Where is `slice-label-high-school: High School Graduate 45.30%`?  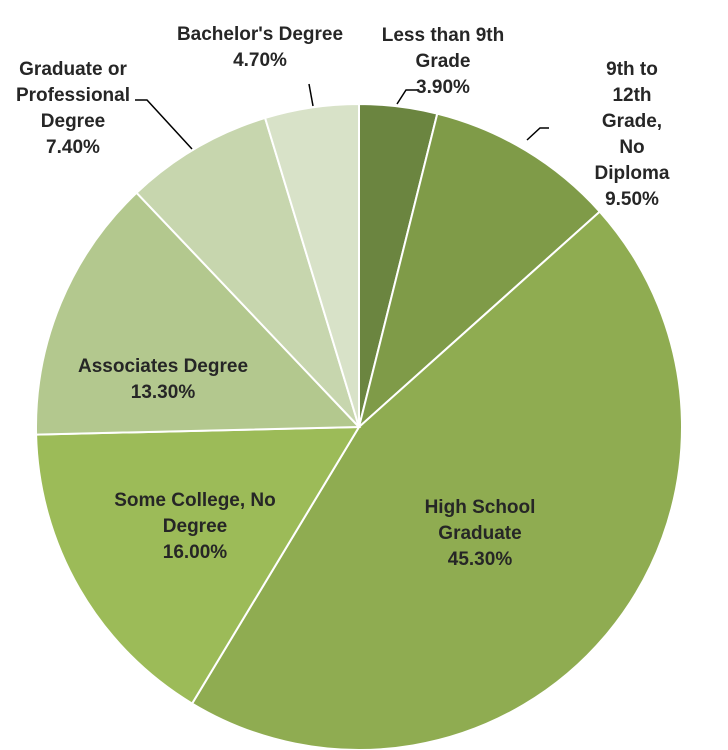
slice-label-high-school: High School Graduate 45.30% is located at coordinates (480, 534).